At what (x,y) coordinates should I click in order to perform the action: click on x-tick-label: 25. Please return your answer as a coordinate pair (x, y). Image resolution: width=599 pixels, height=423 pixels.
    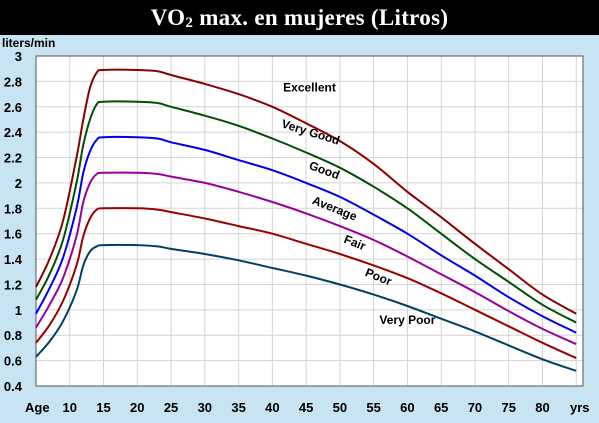
    Looking at the image, I should click on (171, 407).